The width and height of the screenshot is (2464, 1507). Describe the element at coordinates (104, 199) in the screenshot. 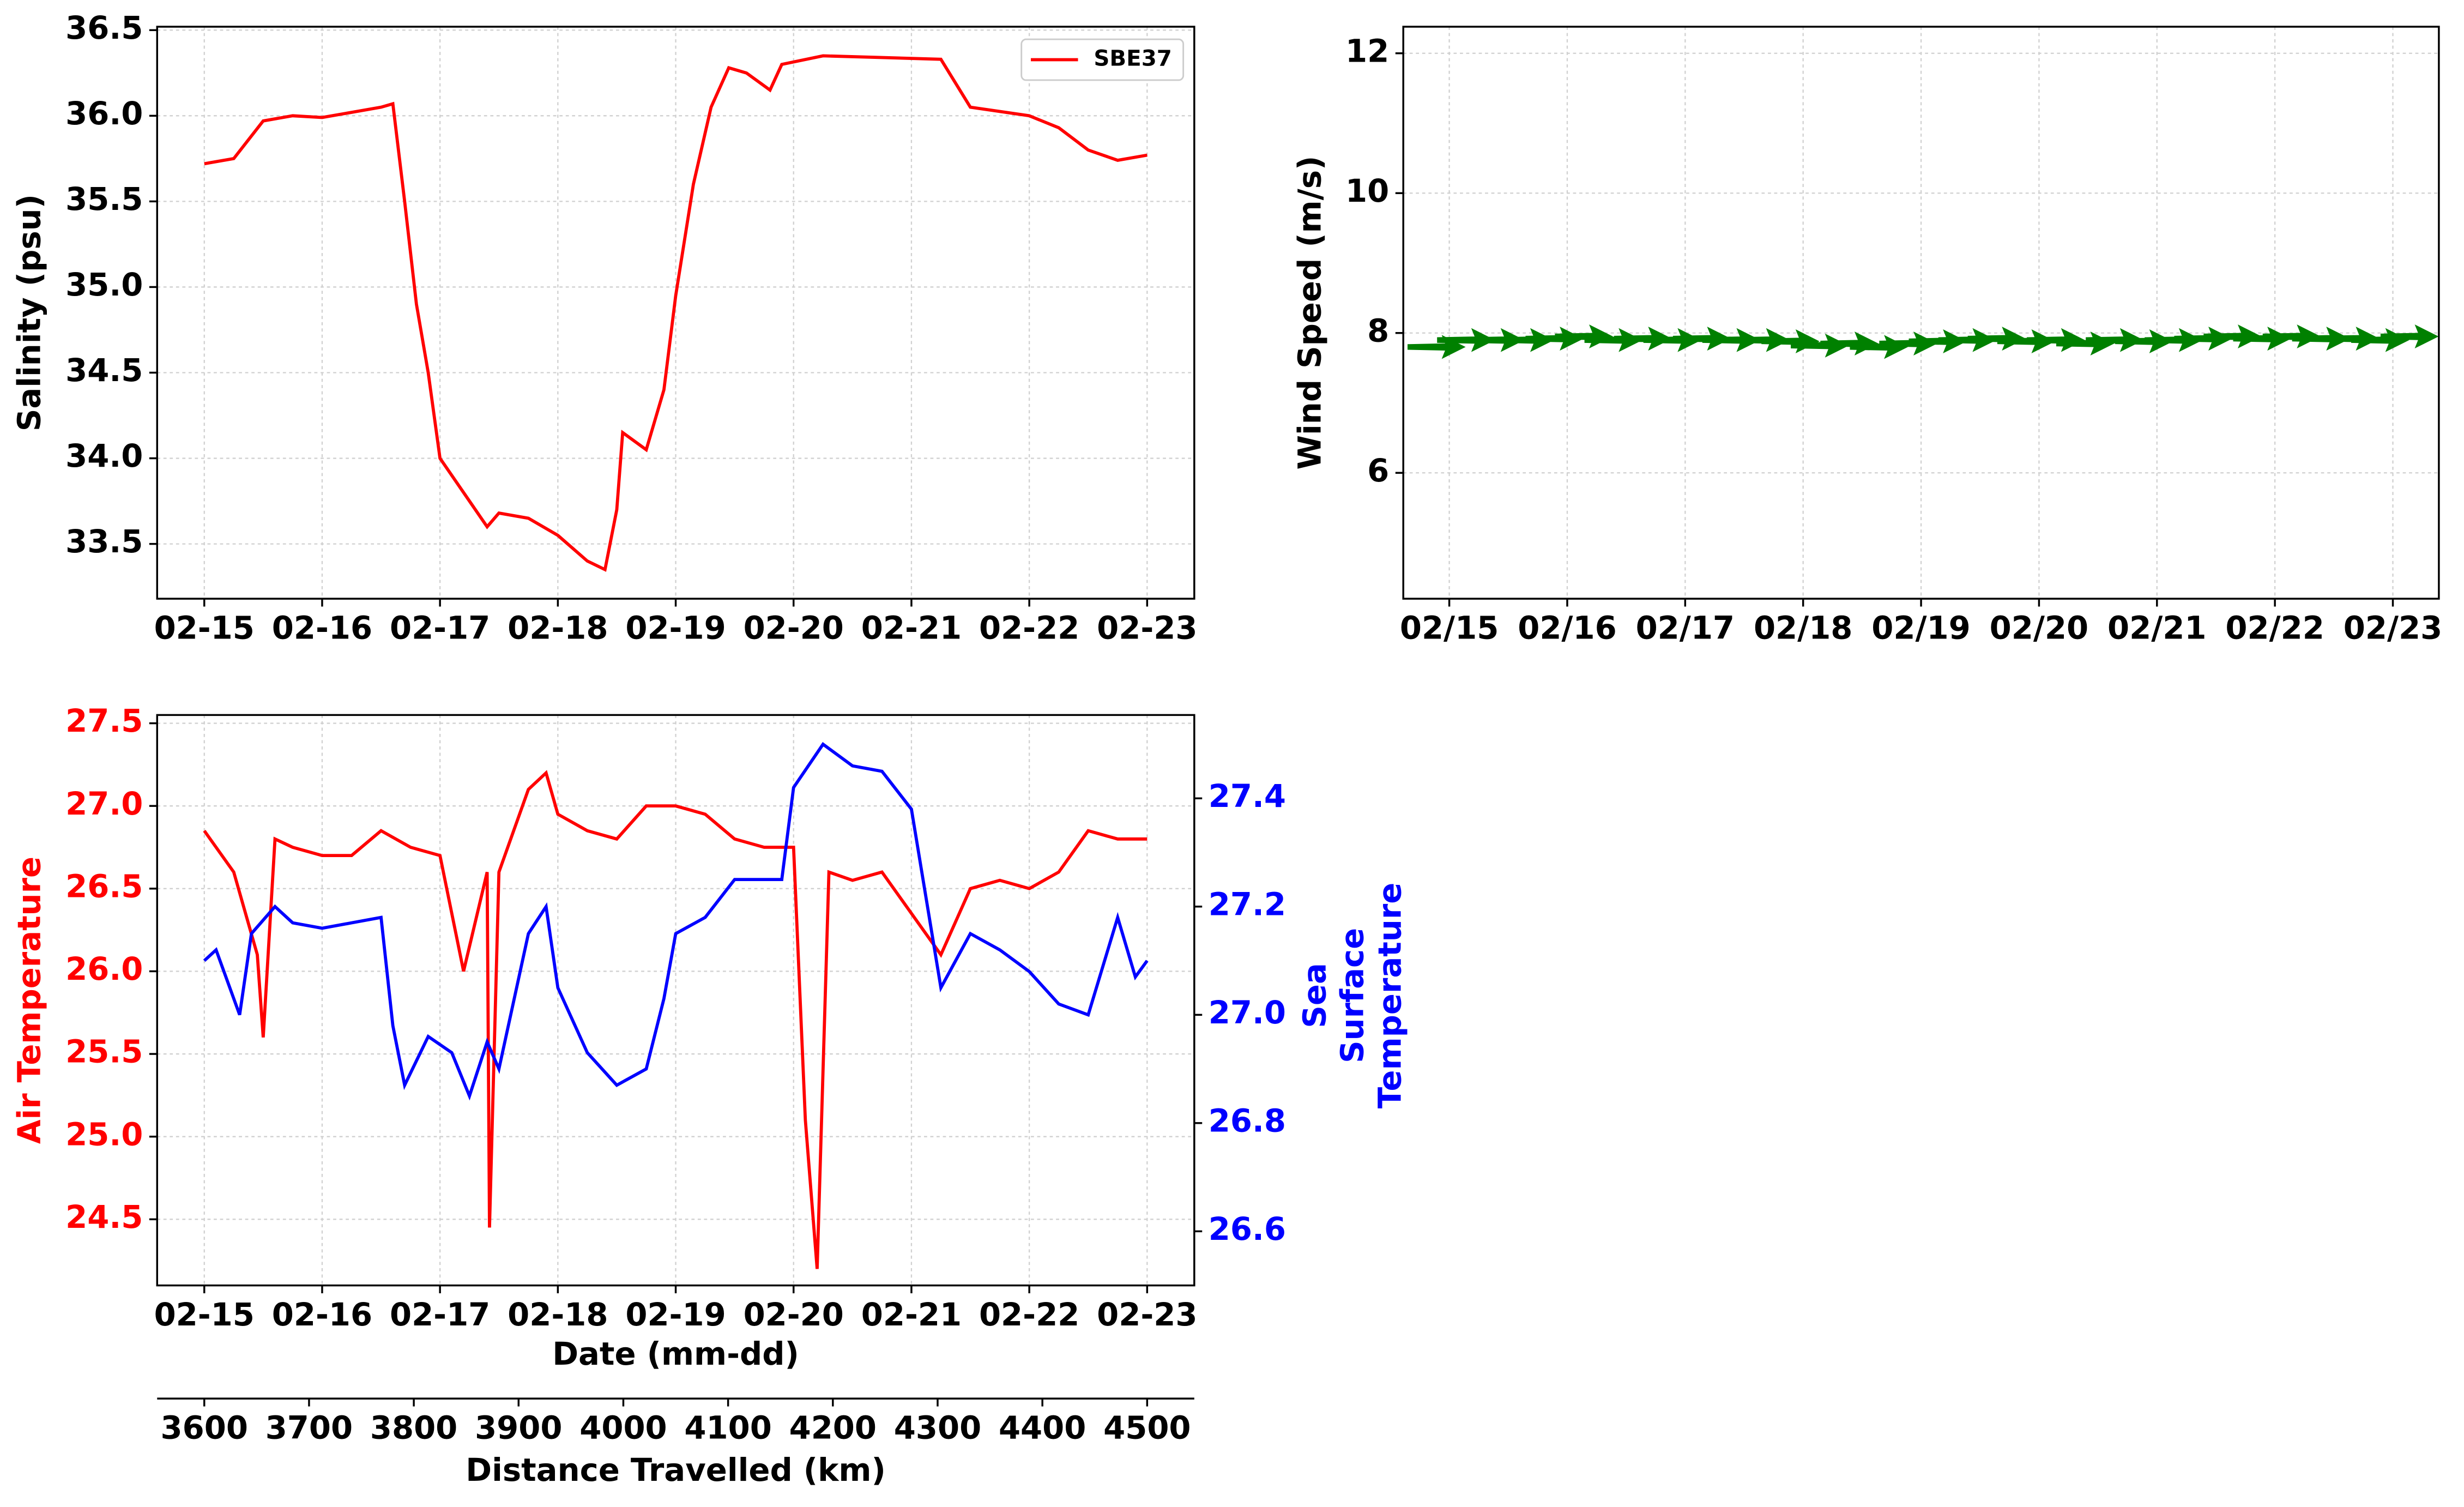

I see `y-tick-label: 35.5` at that location.